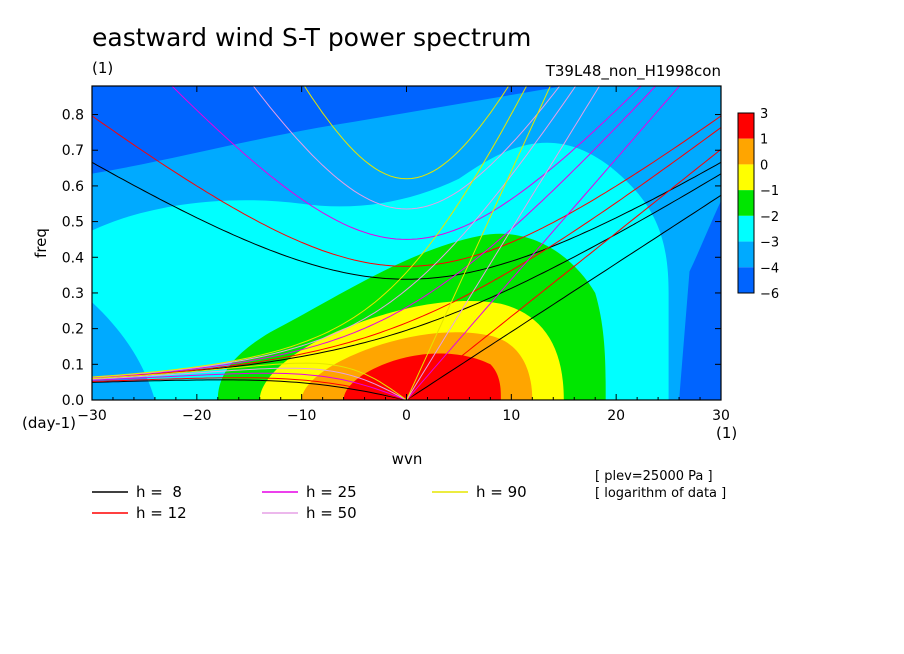  I want to click on x-axis-label: wvn, so click(407, 459).